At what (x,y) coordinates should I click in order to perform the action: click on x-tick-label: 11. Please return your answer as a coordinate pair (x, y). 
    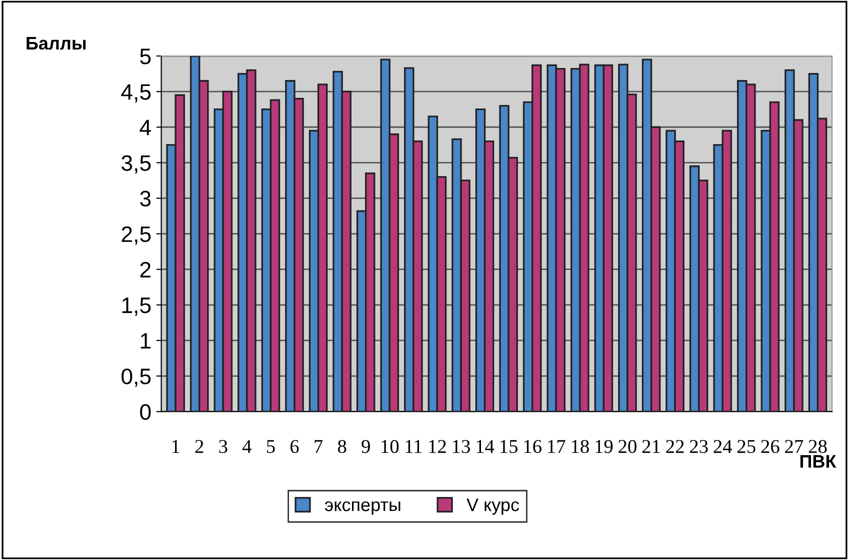
    Looking at the image, I should click on (414, 446).